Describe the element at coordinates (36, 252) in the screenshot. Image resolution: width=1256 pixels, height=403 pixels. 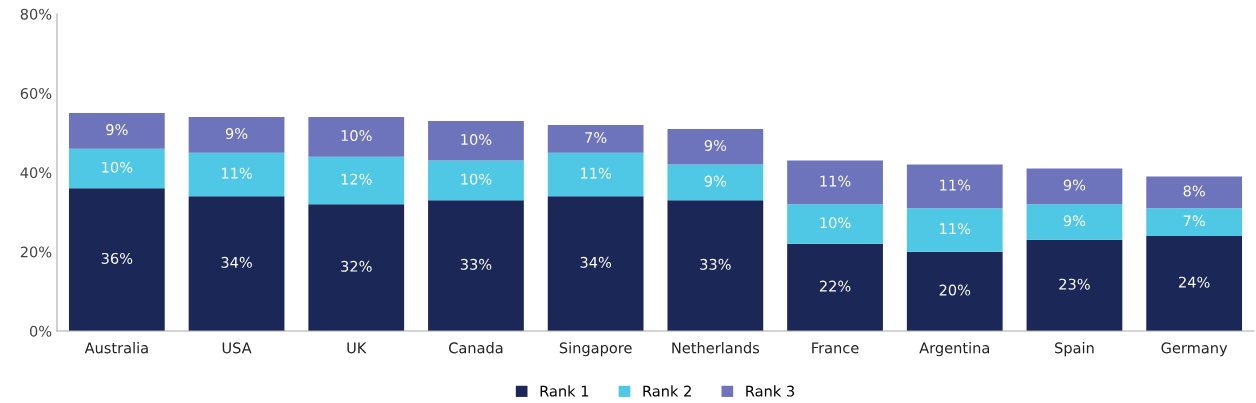
I see `y-tick-label: 20%` at that location.